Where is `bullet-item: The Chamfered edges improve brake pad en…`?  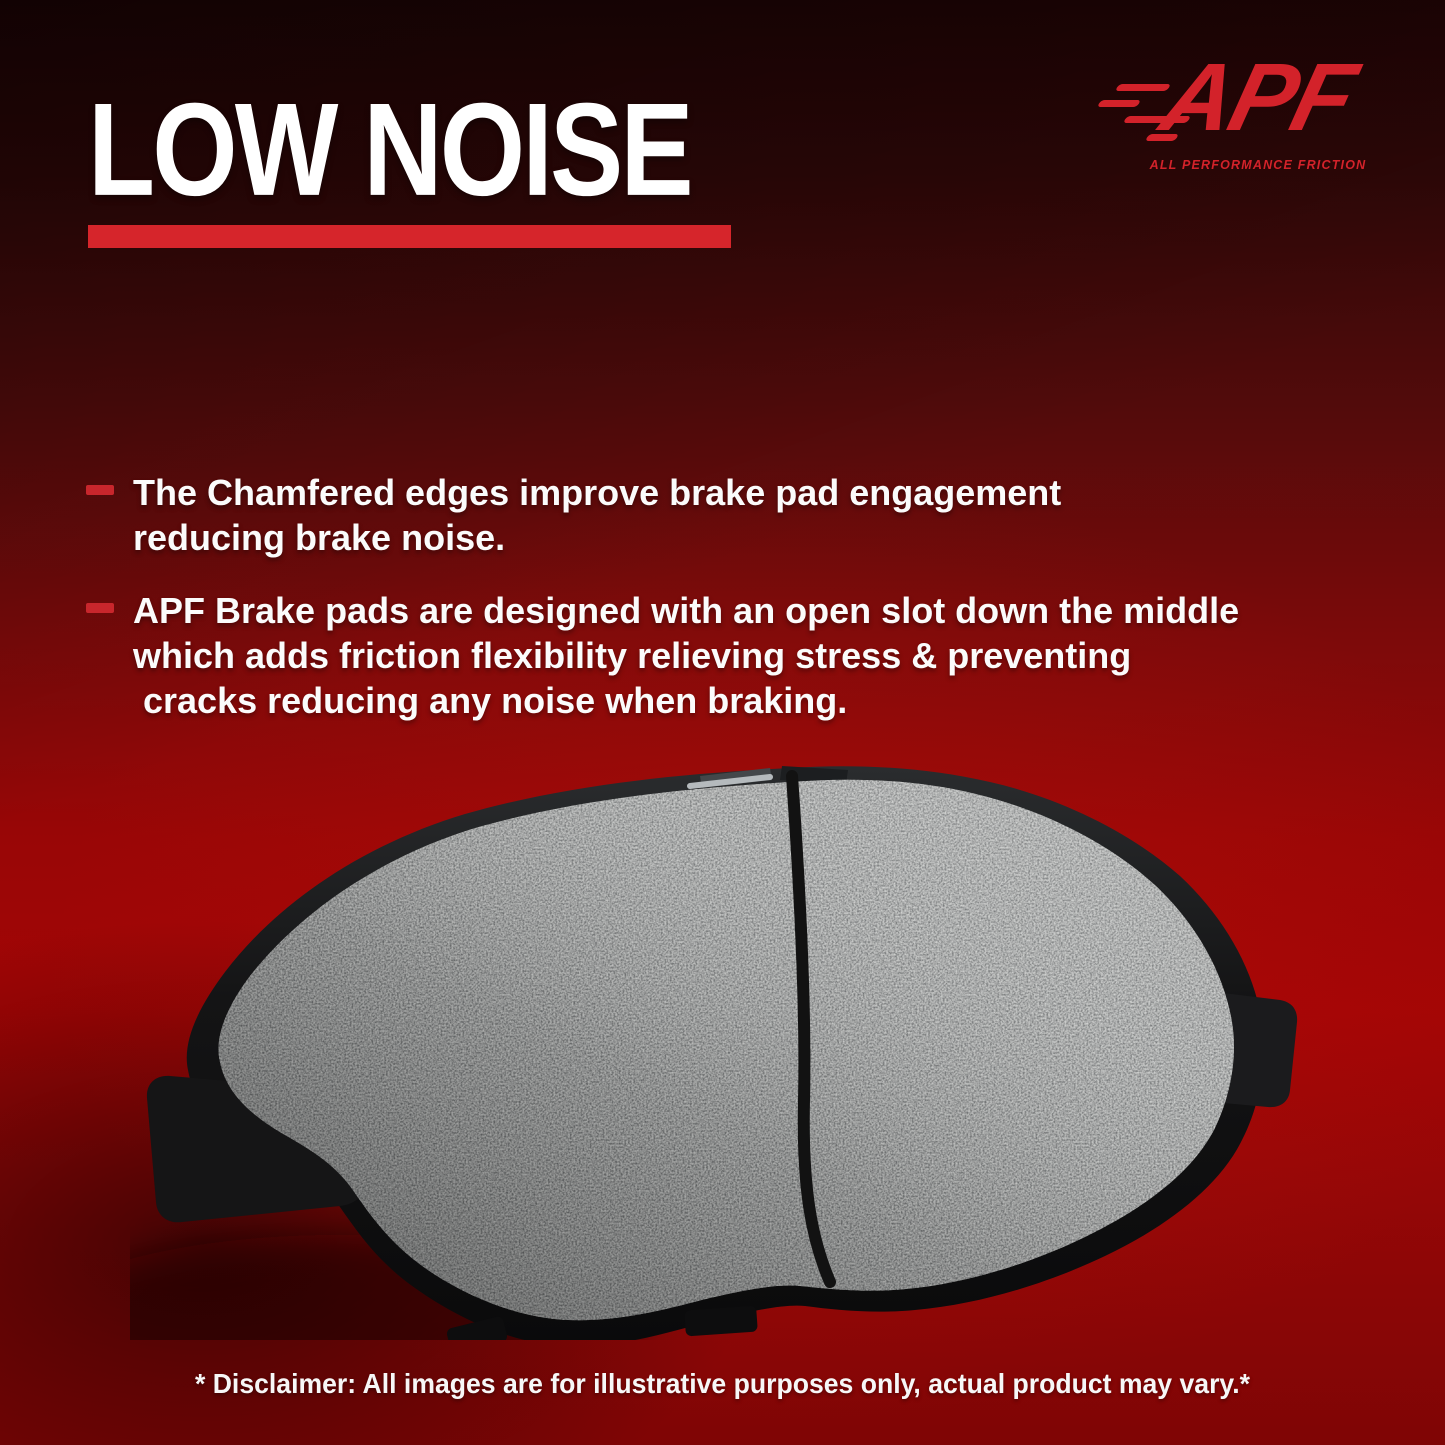
bullet-item: The Chamfered edges improve brake pad en… is located at coordinates (731, 515).